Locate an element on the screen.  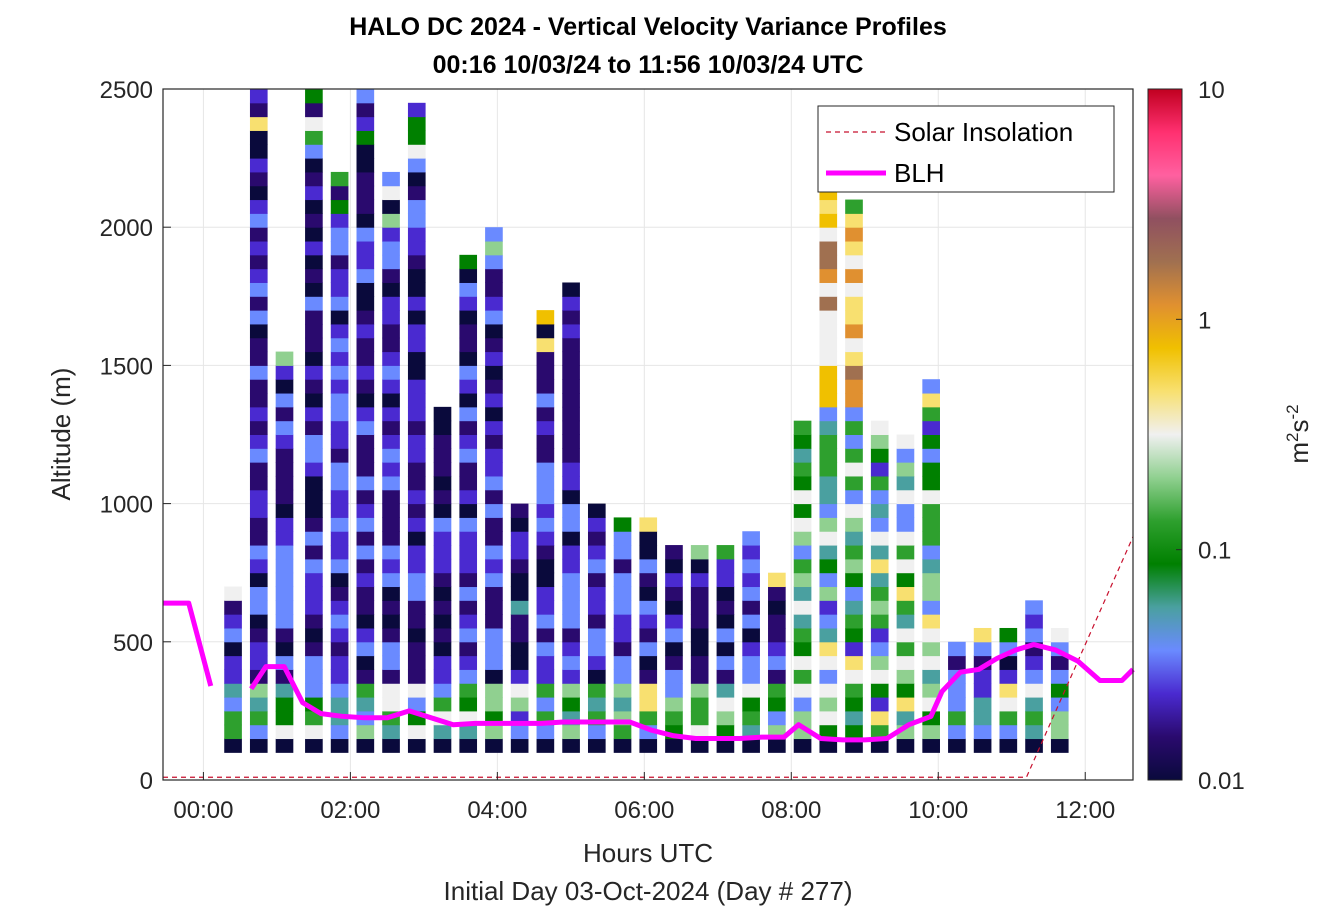
x-axis-ticks: 00:00 02:00 04:00 06:00 08:00 10:00 12:00 is located at coordinates (644, 798).